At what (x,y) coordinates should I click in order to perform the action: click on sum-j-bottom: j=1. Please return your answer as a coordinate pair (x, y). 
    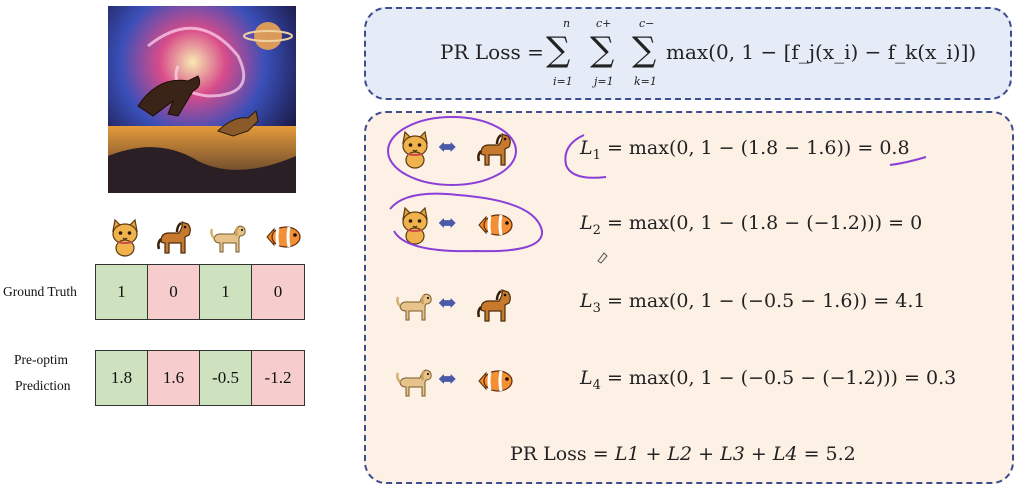
    Looking at the image, I should click on (604, 81).